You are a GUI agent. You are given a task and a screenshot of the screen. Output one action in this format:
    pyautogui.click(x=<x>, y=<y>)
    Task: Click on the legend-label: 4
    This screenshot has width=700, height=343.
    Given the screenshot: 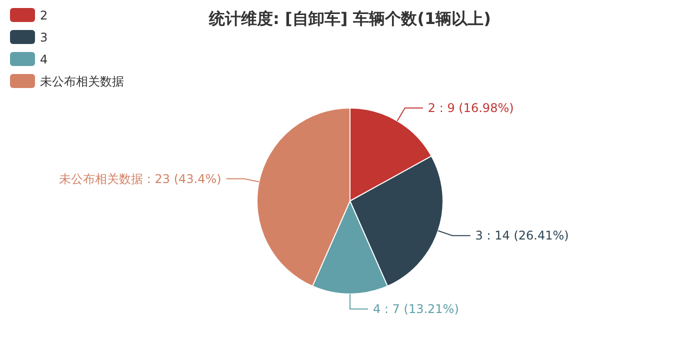 What is the action you would take?
    pyautogui.click(x=44, y=59)
    